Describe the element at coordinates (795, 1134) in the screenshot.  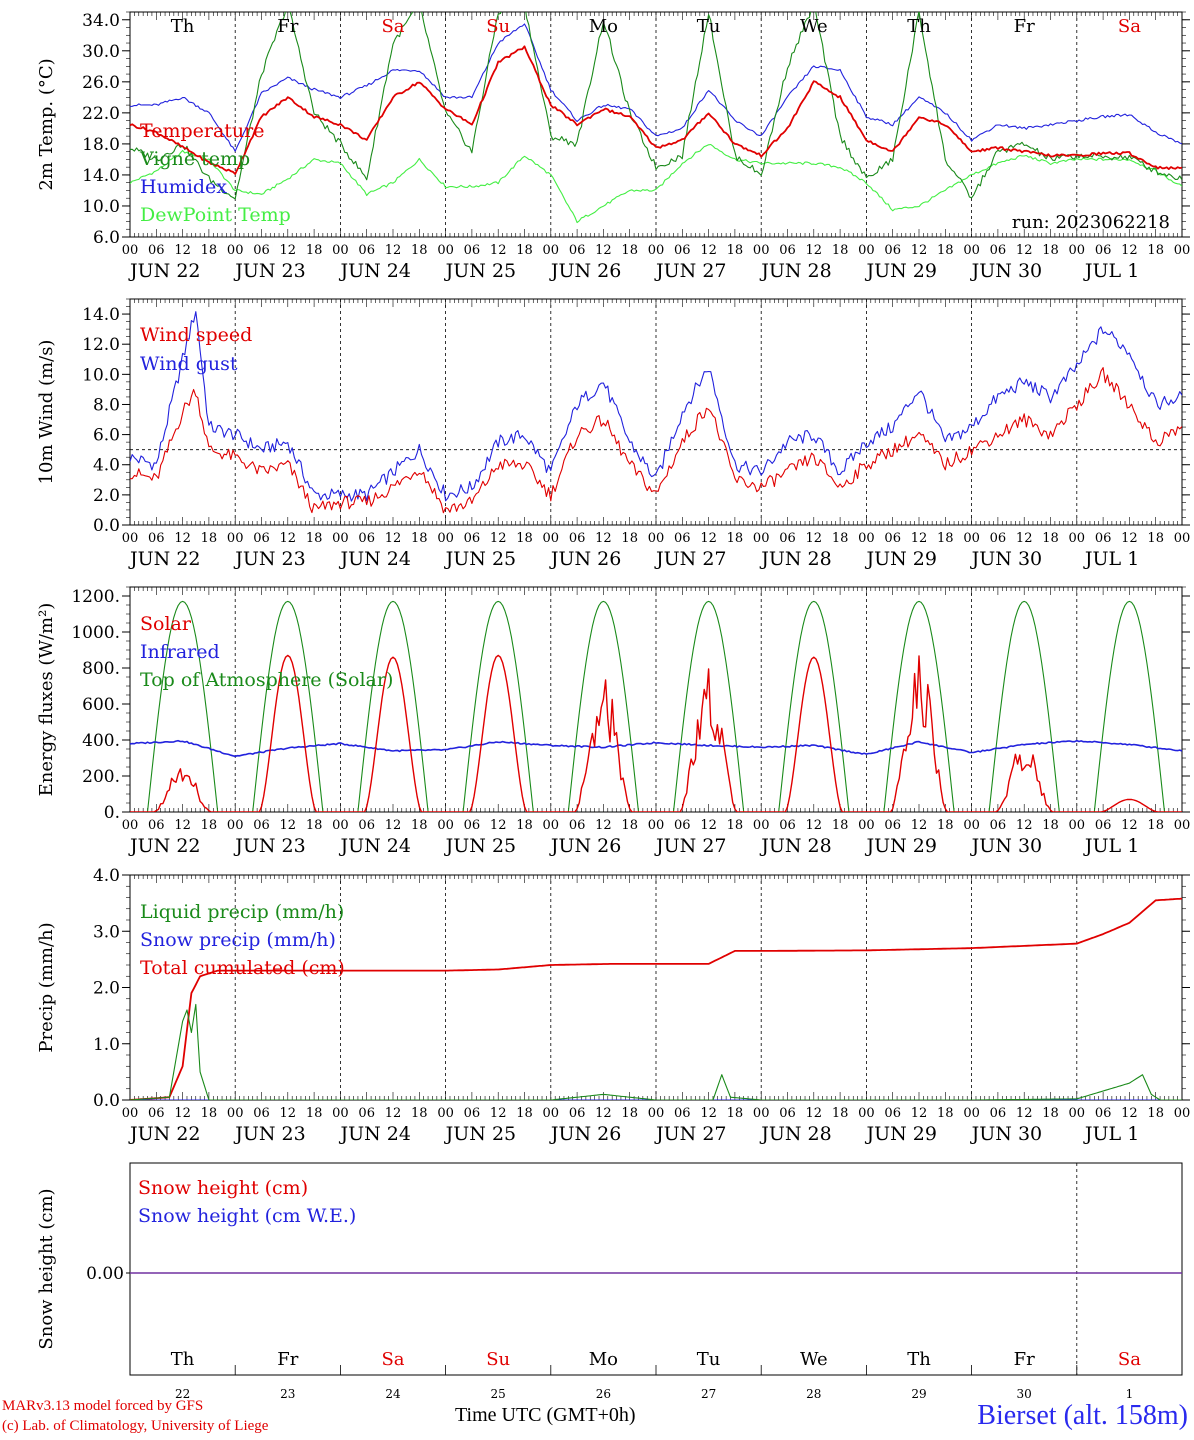
I see `date-label: JUN 28` at that location.